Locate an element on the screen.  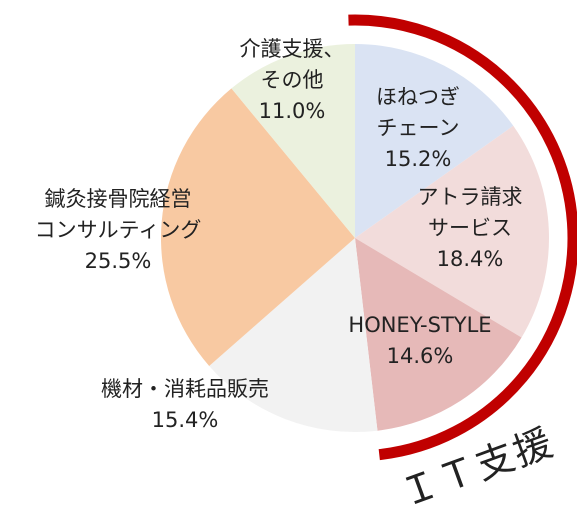
slice-label: 介護支援、 is located at coordinates (292, 49).